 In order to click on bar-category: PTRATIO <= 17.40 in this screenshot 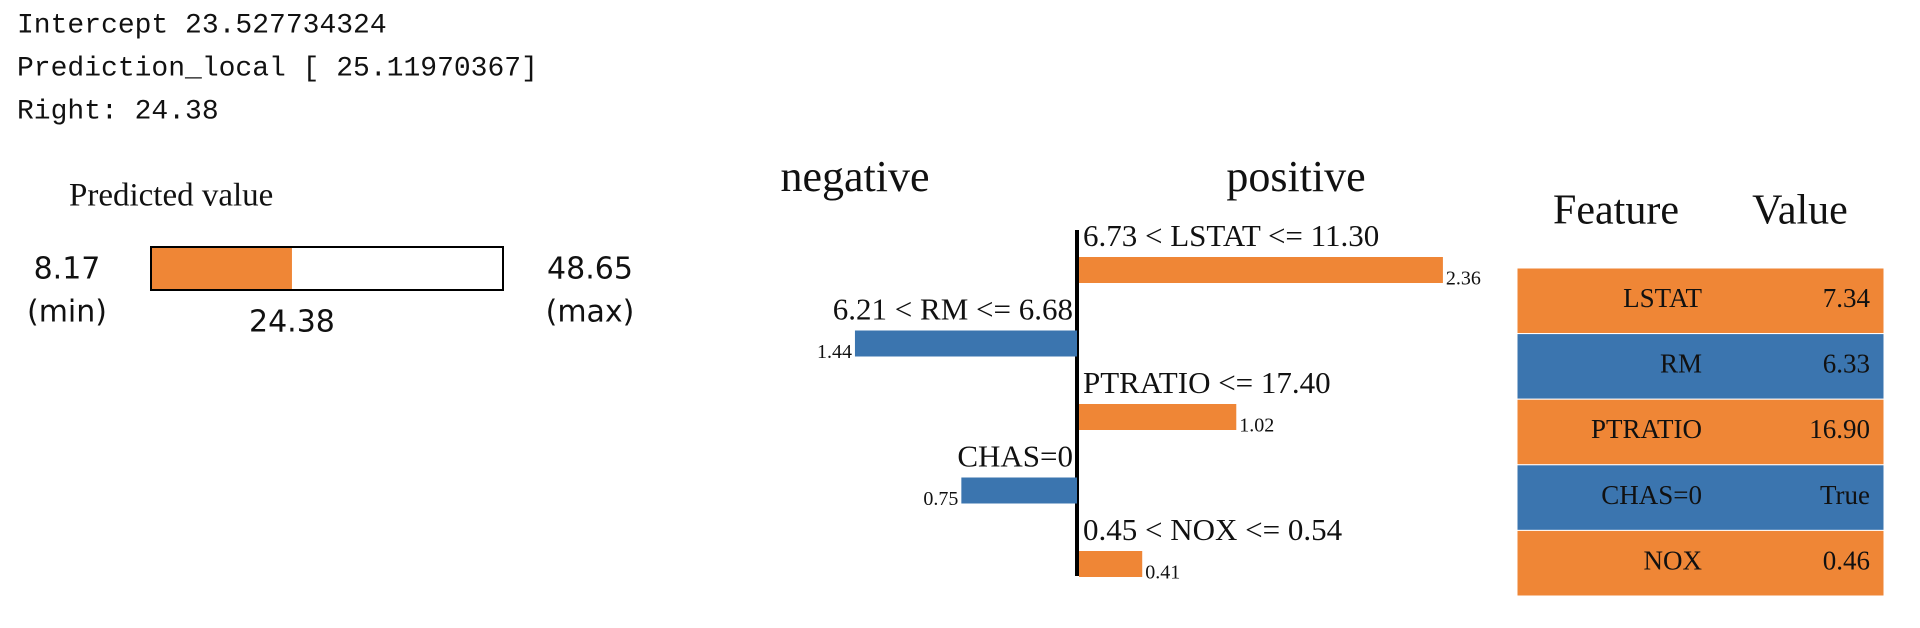, I will do `click(1207, 382)`.